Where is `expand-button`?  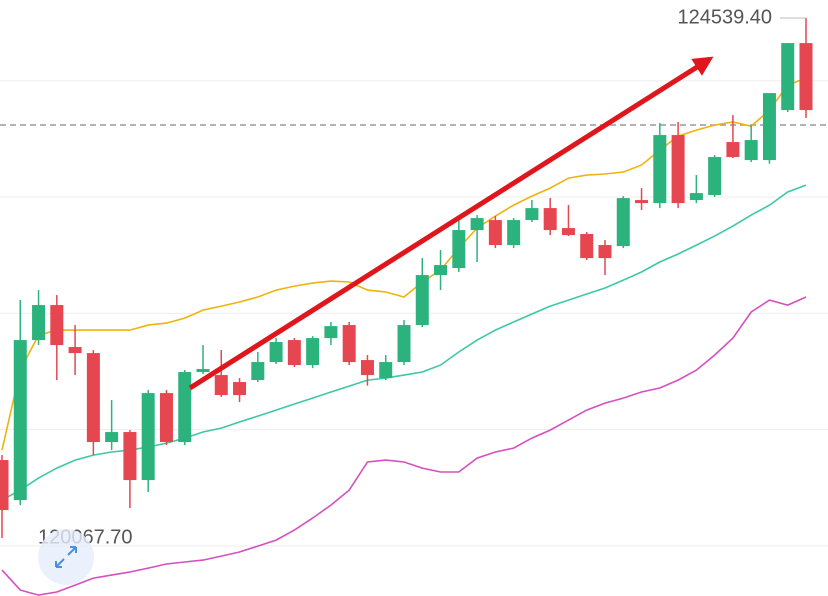 expand-button is located at coordinates (66, 557).